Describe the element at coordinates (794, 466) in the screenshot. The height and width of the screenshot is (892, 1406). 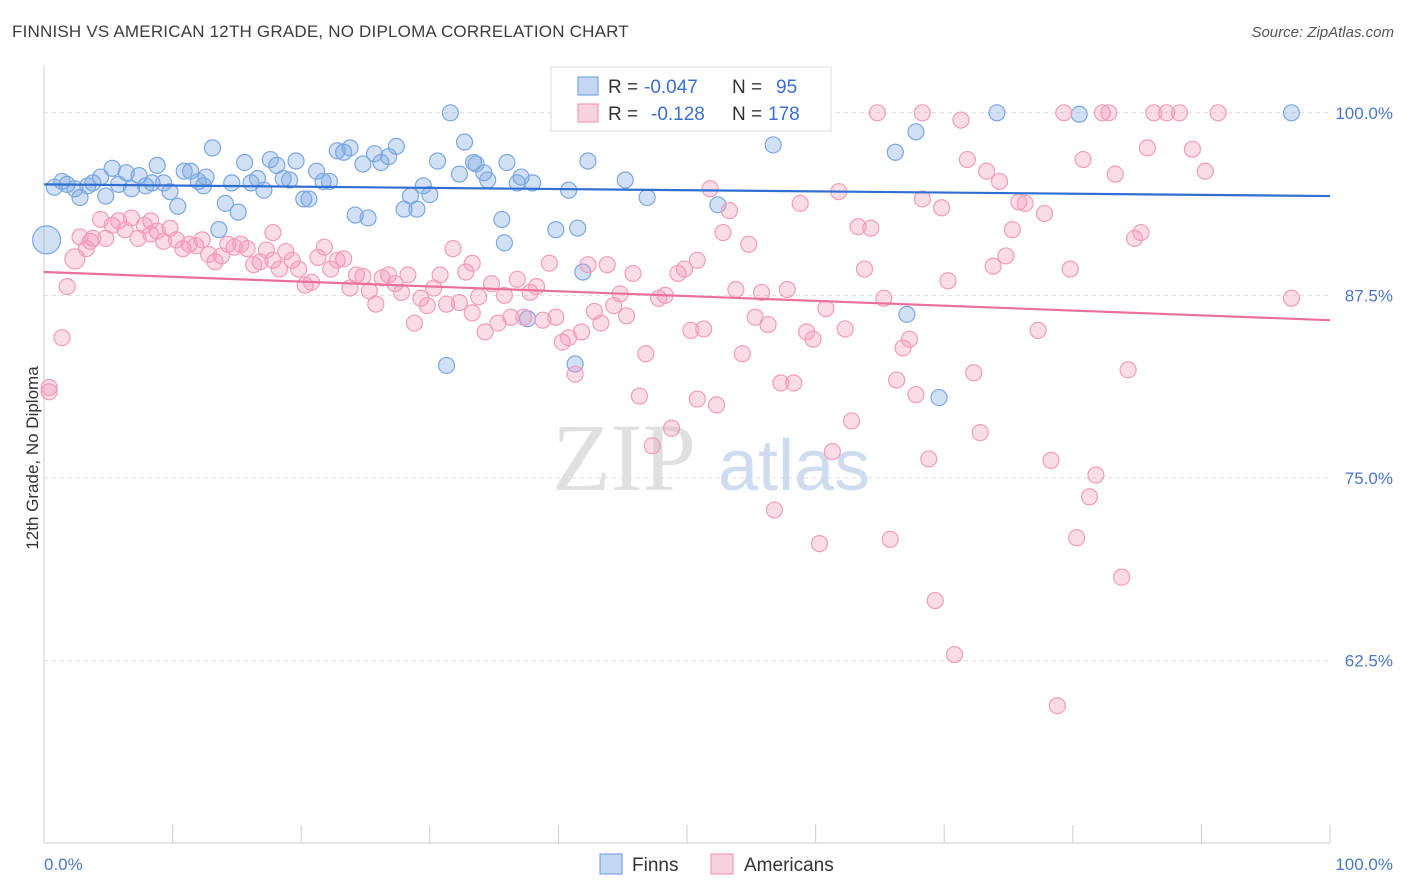
I see `watermark-atlas: atlas` at that location.